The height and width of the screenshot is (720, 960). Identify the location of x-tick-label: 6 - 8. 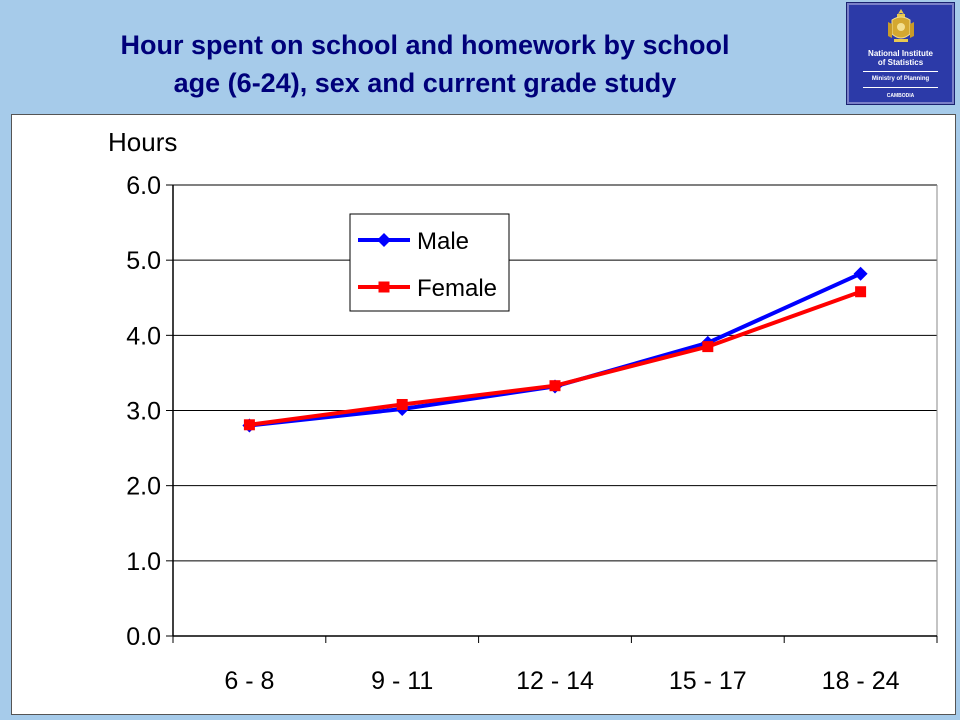
(249, 681).